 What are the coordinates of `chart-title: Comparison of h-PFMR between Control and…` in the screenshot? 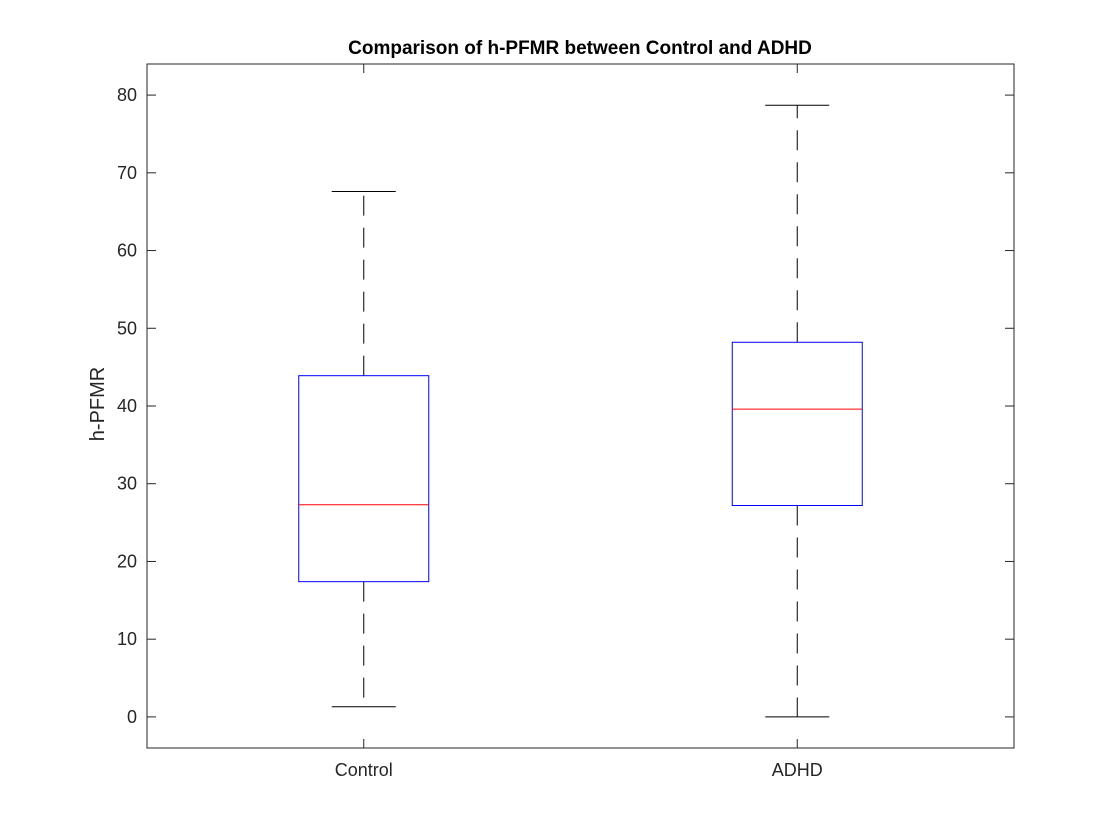 It's located at (580, 48).